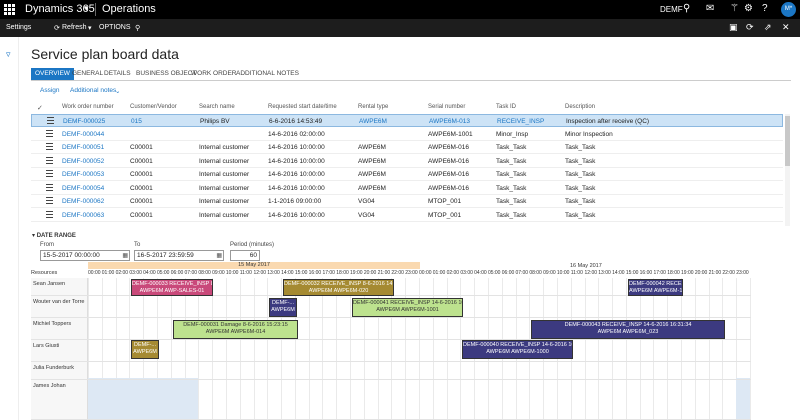 This screenshot has height=420, width=800. I want to click on table-cell: DEMF-000052, so click(83, 161).